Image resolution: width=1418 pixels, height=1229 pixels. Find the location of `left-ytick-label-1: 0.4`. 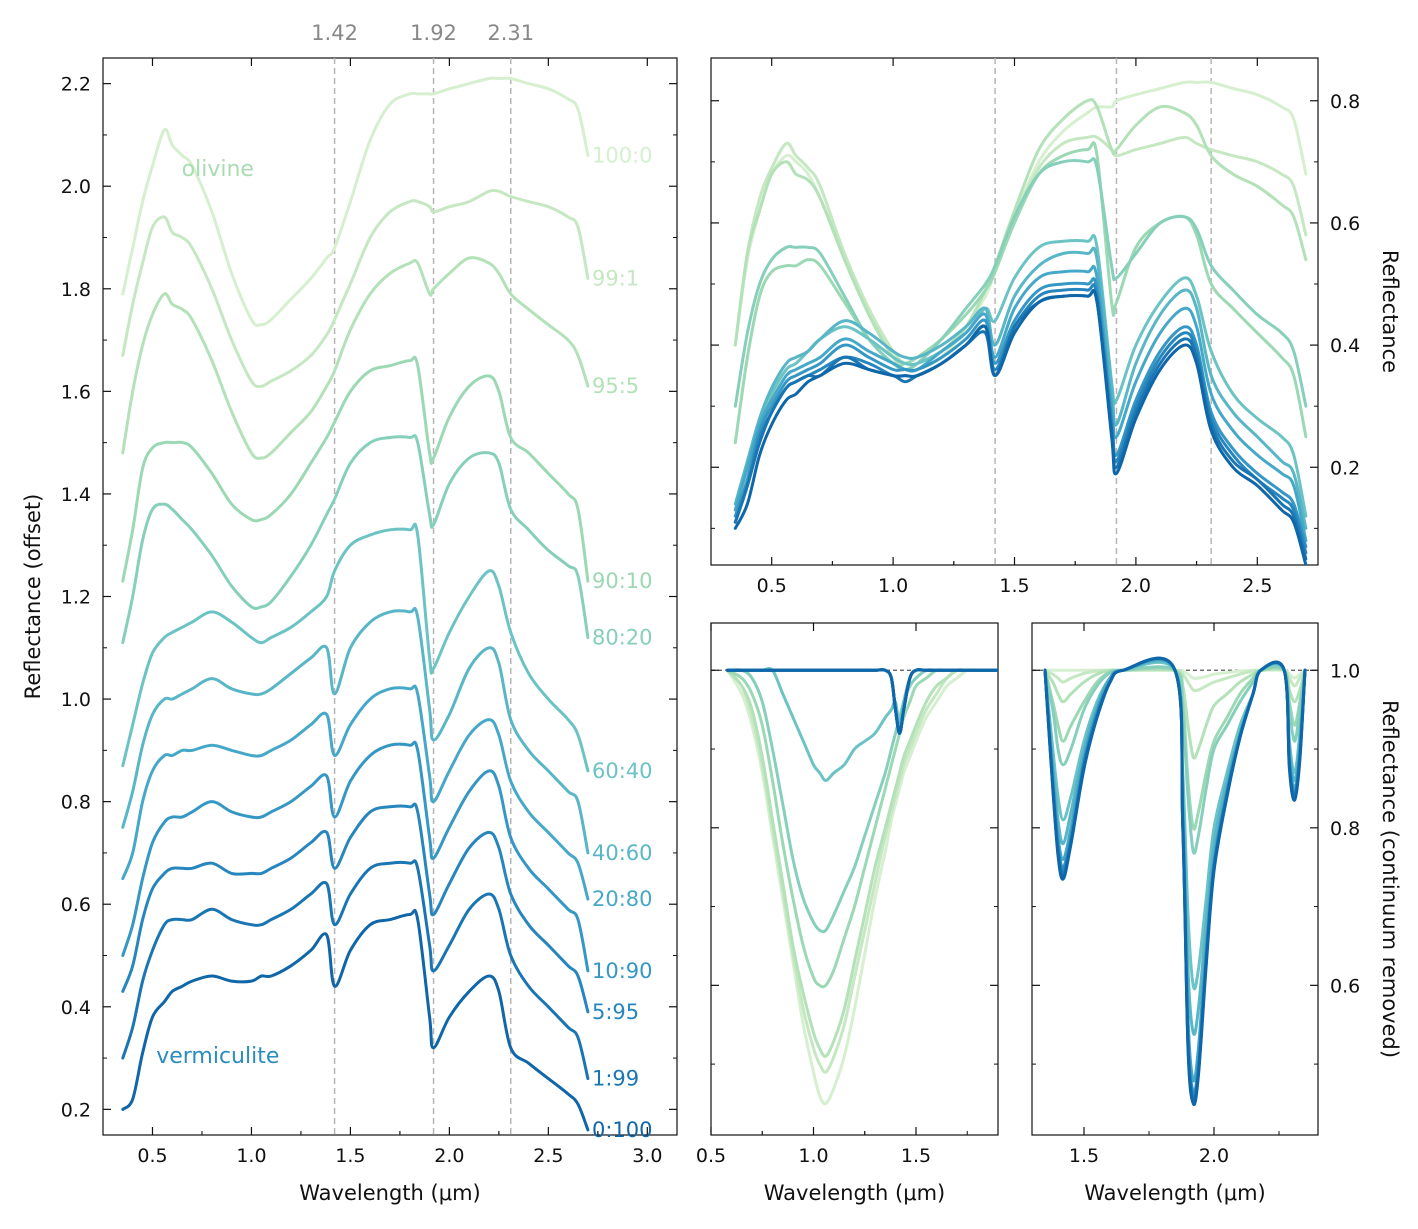

left-ytick-label-1: 0.4 is located at coordinates (76, 1008).